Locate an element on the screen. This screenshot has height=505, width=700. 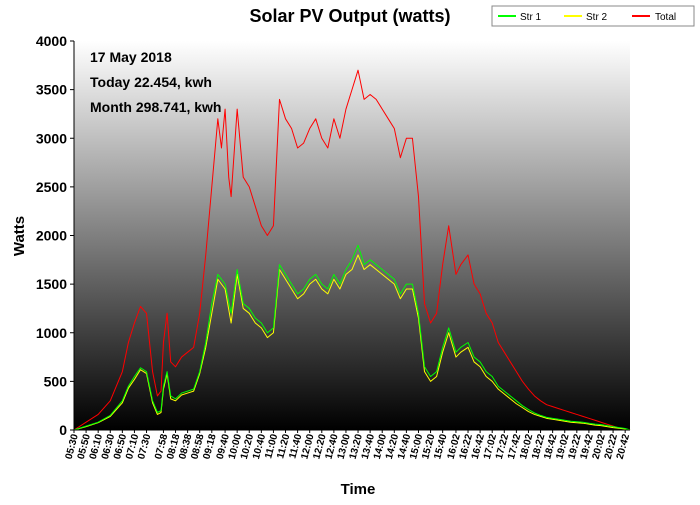
legend-box is located at coordinates (593, 16).